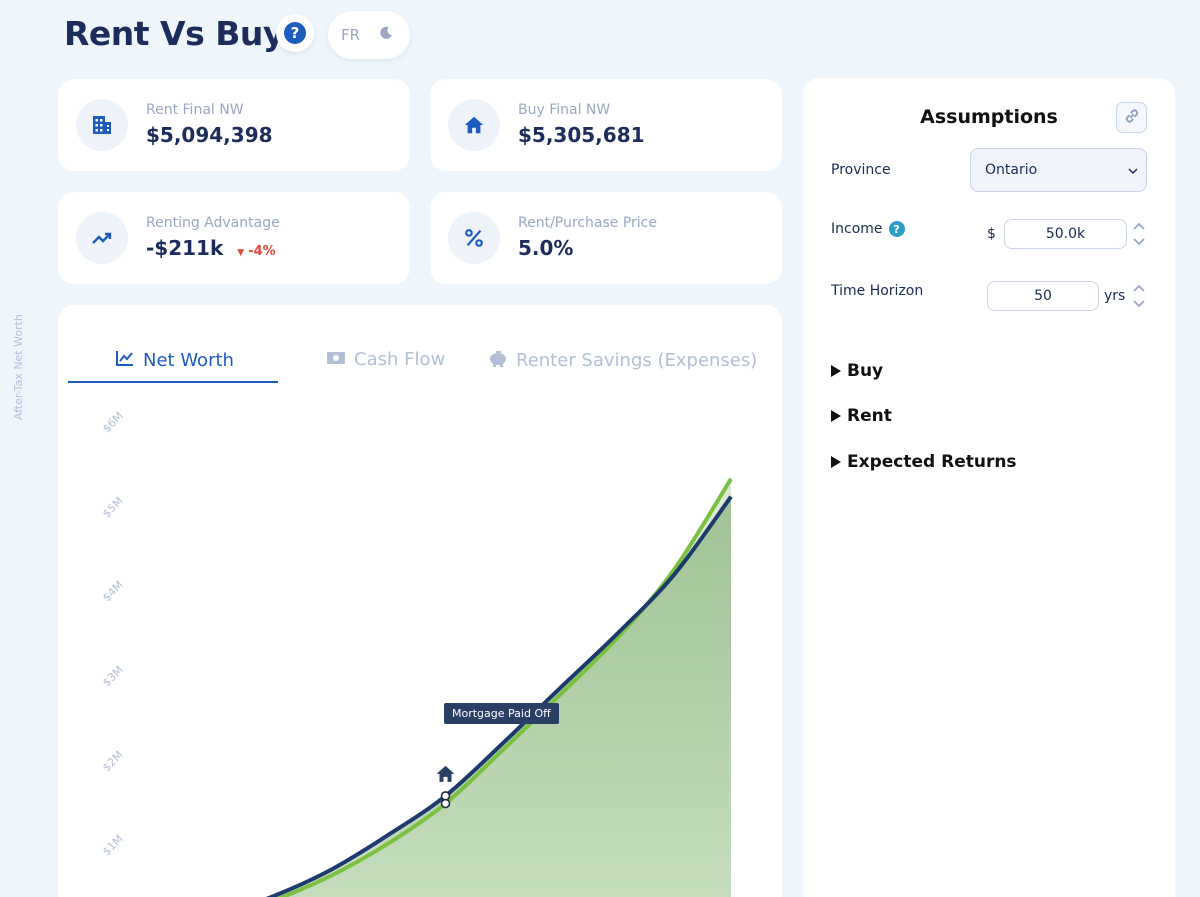 The height and width of the screenshot is (897, 1200). What do you see at coordinates (932, 462) in the screenshot?
I see `section-expected-returns-label: Expected Returns` at bounding box center [932, 462].